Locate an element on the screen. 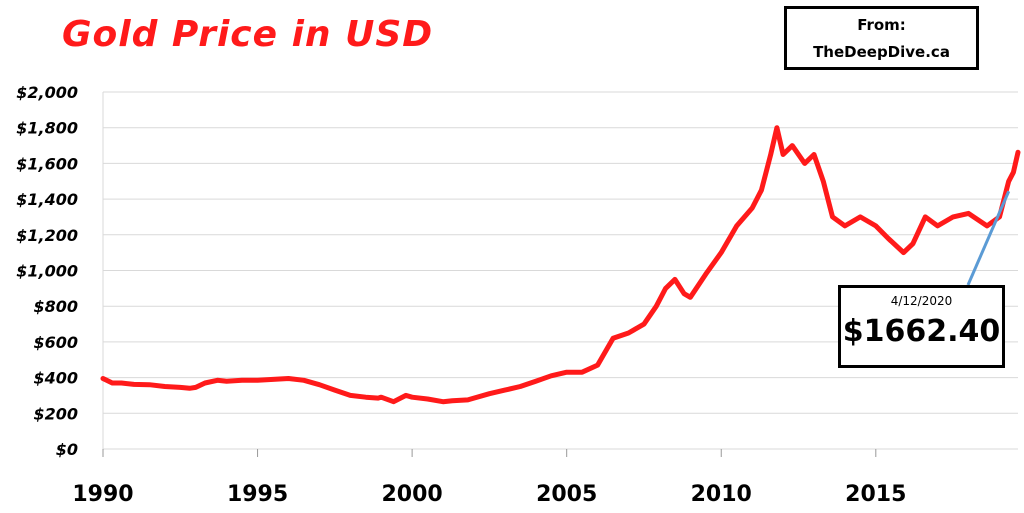 This screenshot has width=1024, height=513. y-tick-label: $0 is located at coordinates (67, 449).